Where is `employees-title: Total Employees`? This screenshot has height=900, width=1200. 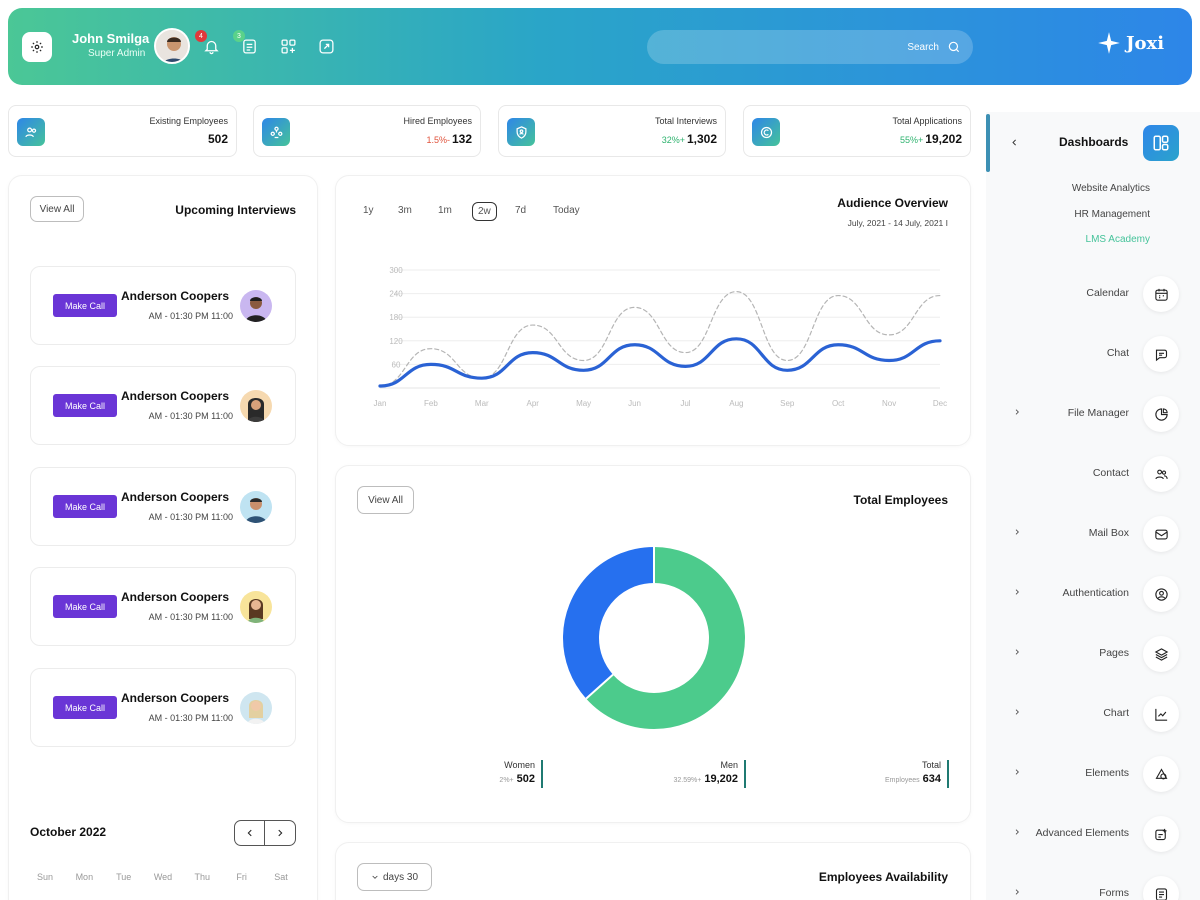 employees-title: Total Employees is located at coordinates (900, 500).